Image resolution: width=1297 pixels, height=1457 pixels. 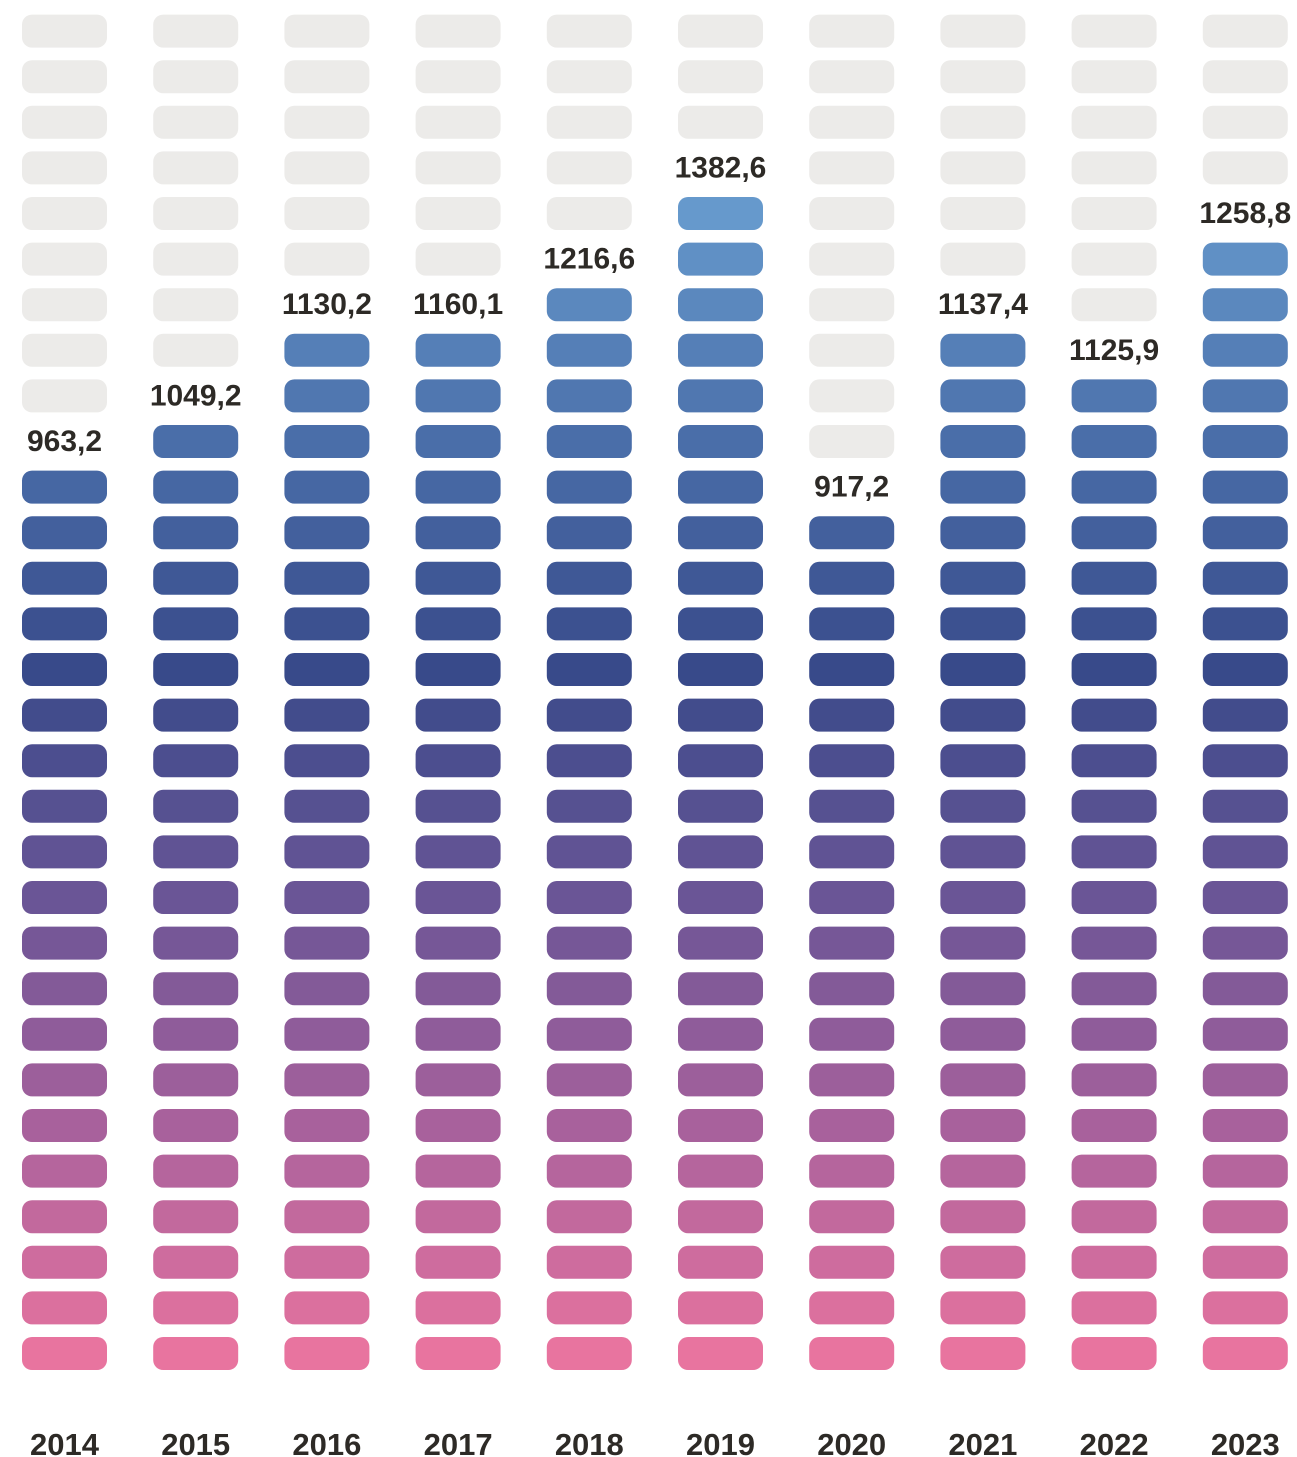 What do you see at coordinates (327, 692) in the screenshot?
I see `column-2016` at bounding box center [327, 692].